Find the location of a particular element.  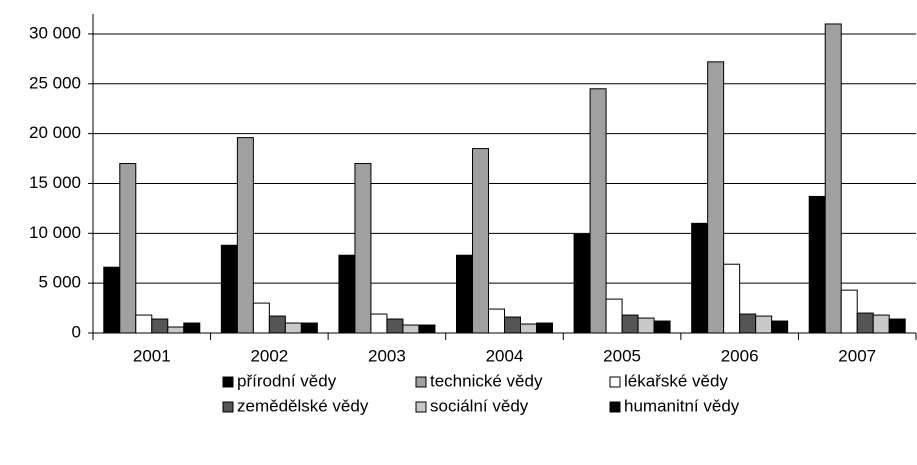

legend-label: lékařské vědy is located at coordinates (676, 380).